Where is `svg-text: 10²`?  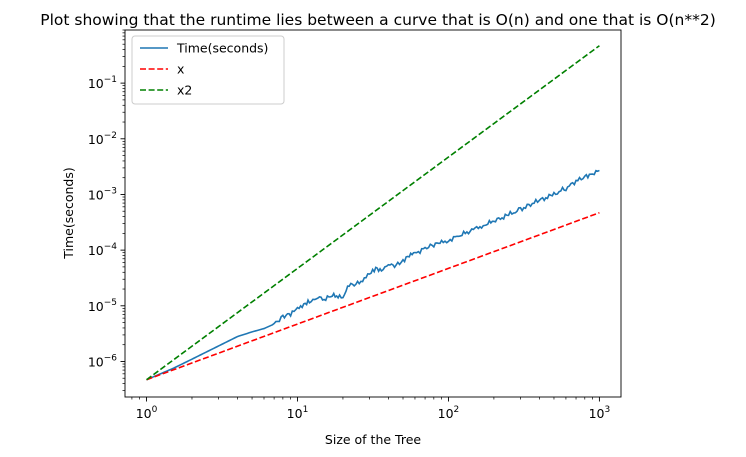 svg-text: 10² is located at coordinates (449, 413).